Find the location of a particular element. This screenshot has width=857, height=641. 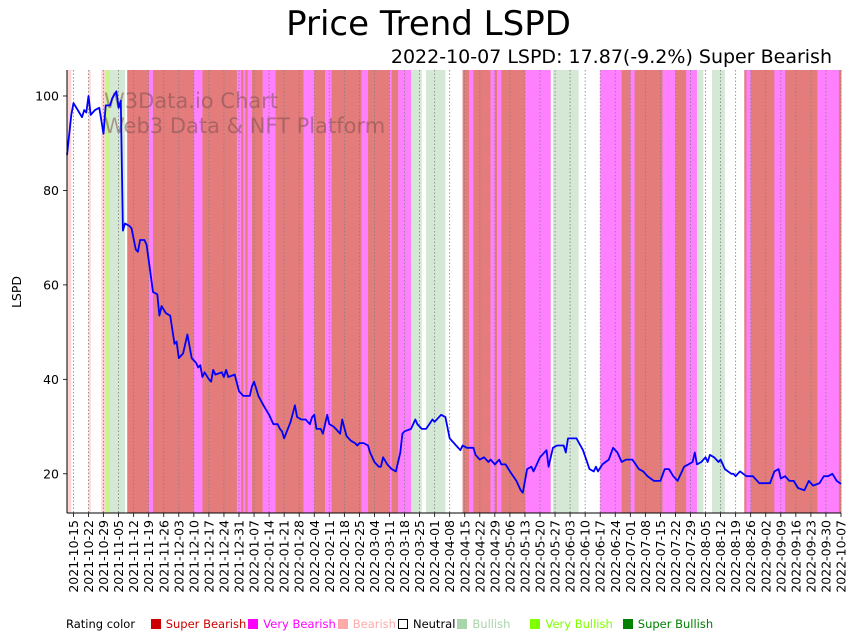

band-bearish is located at coordinates (69, 291).